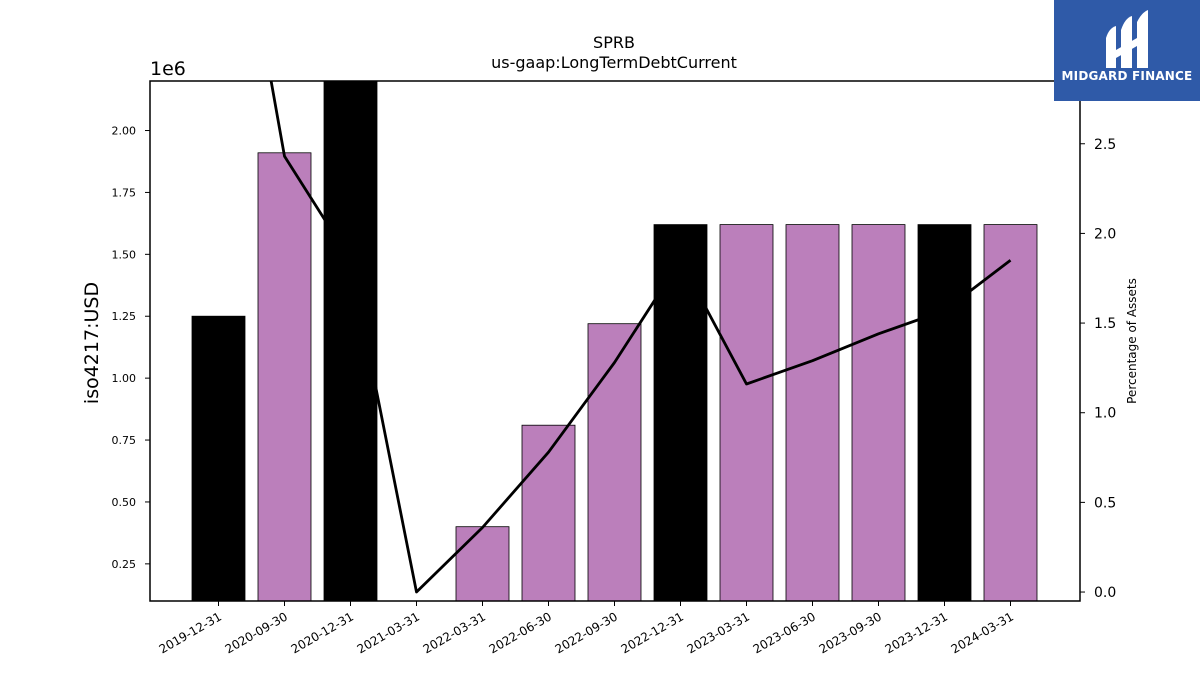  Describe the element at coordinates (1105, 145) in the screenshot. I see `y2-tick-label: 2.5` at that location.